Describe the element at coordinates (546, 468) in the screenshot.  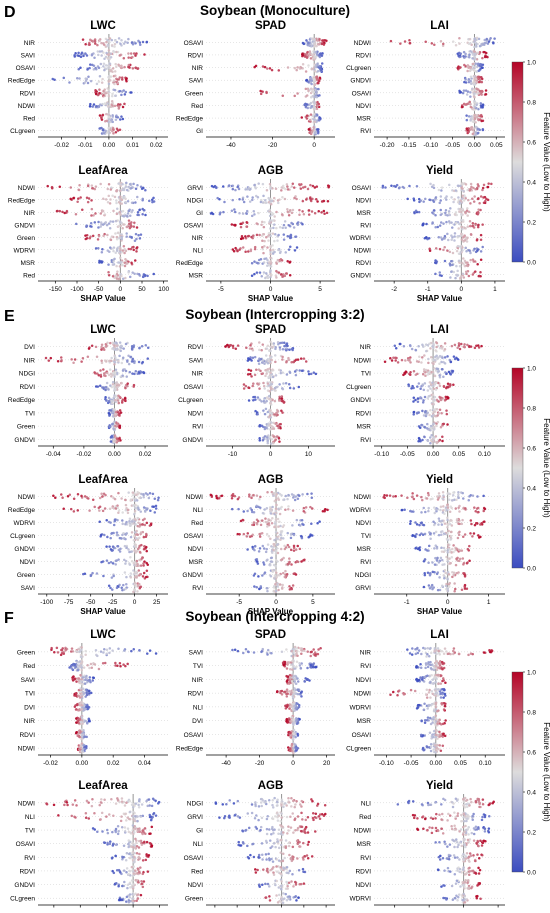
I see `colorbar-title: Feature Value (Low to High)` at that location.